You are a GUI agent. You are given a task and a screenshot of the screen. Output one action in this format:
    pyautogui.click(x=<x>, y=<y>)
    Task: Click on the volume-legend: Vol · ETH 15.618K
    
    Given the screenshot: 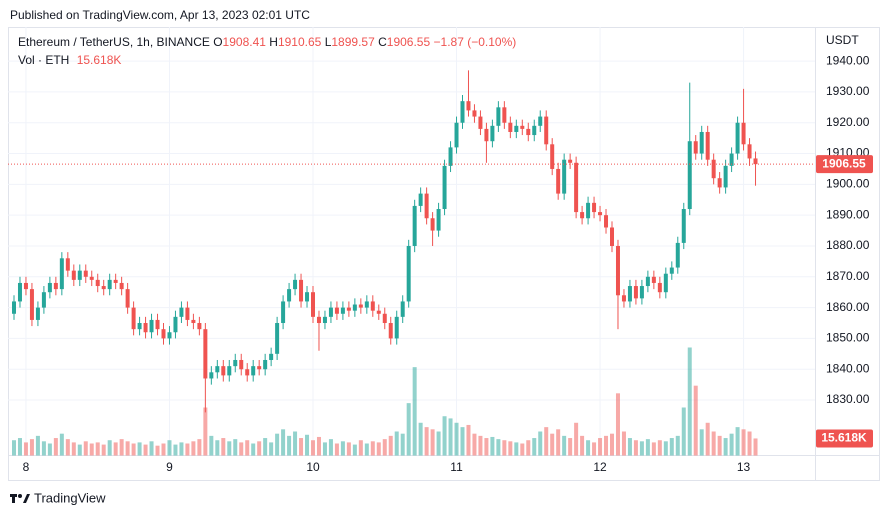 What is the action you would take?
    pyautogui.click(x=69, y=60)
    